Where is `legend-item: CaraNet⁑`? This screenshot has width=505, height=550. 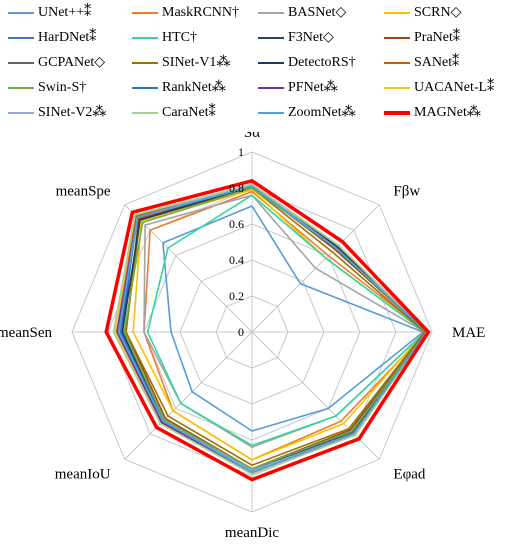
legend-item: CaraNet⁑ is located at coordinates (174, 113).